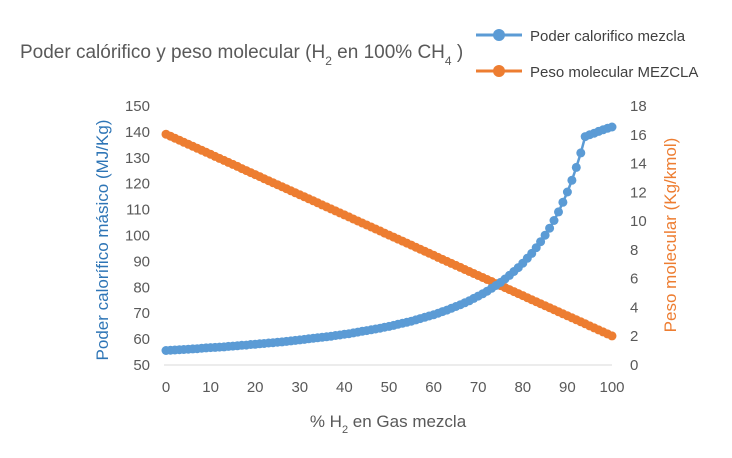 This screenshot has height=458, width=732. I want to click on y-right-tick-label: 4, so click(634, 307).